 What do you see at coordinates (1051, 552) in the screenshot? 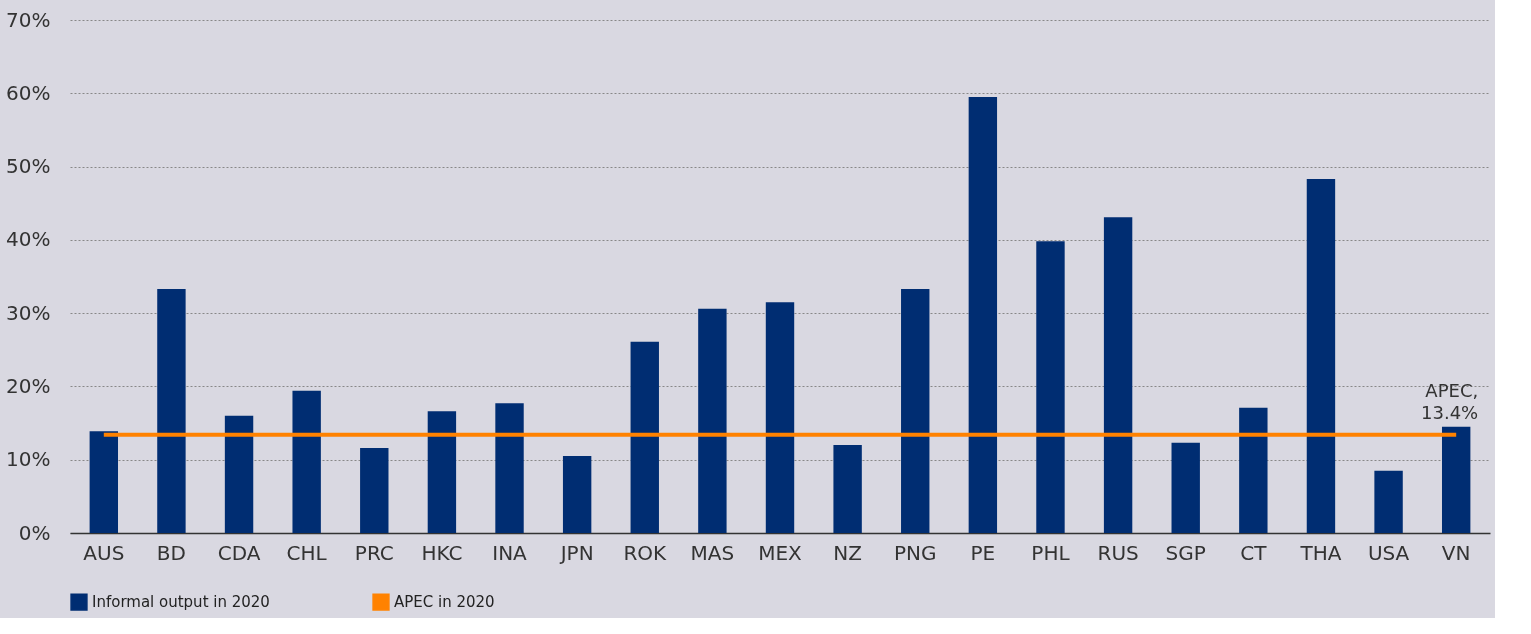
I see `x-tick-label: PHL` at bounding box center [1051, 552].